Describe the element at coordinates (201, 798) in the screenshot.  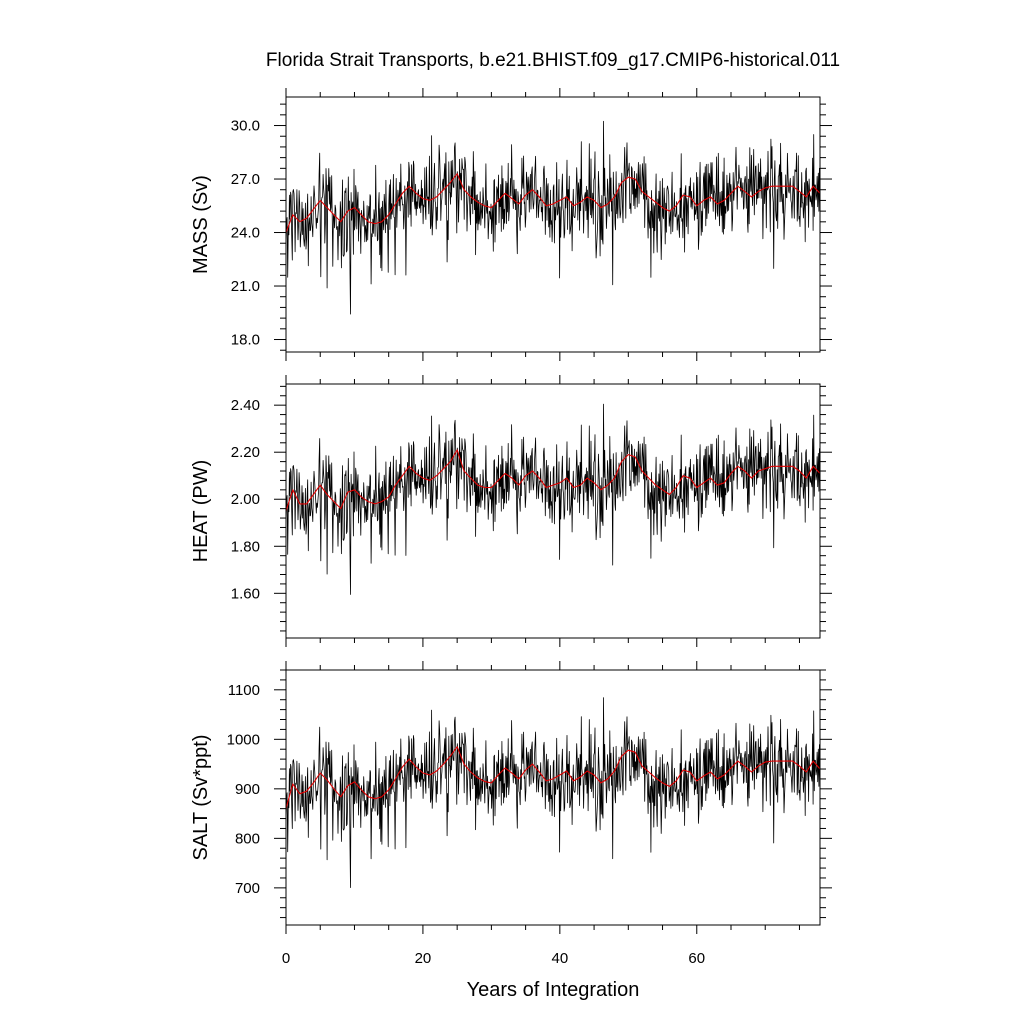
I see `y-axis-title: SALT (Sv*ppt)` at that location.